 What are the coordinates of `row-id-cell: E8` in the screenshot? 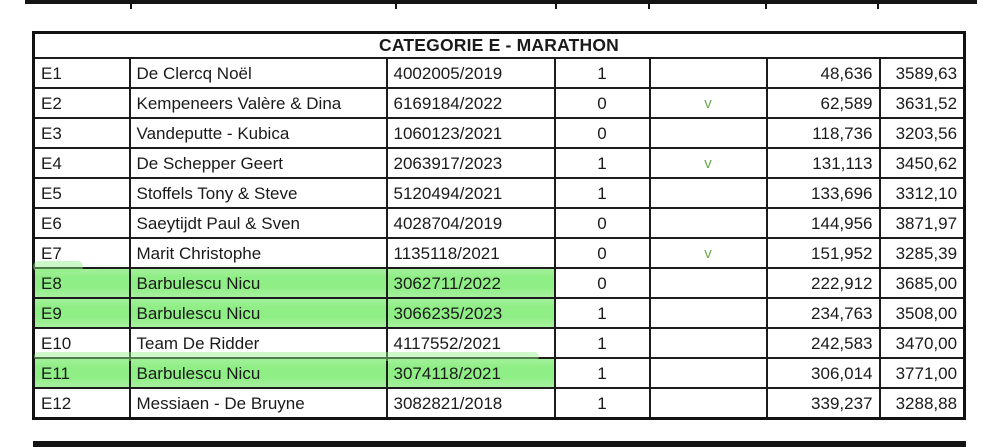 It's located at (81, 283).